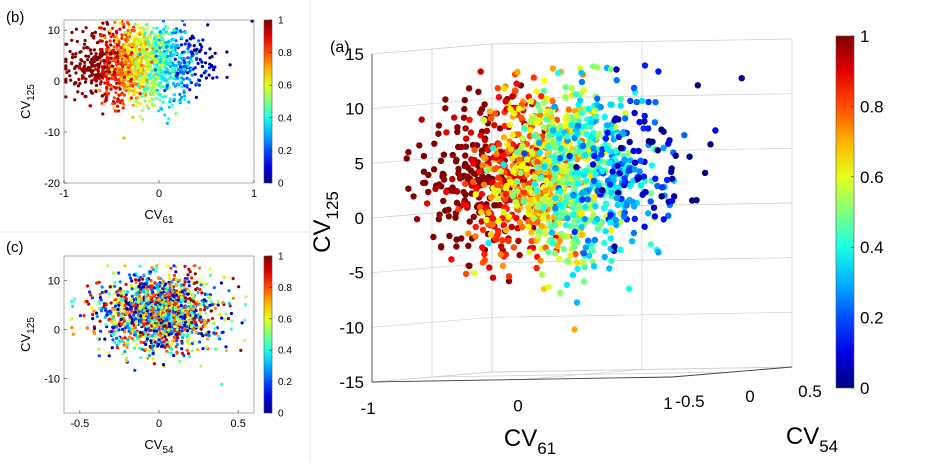  Describe the element at coordinates (582, 374) in the screenshot. I see `panel-a-gridline` at that location.